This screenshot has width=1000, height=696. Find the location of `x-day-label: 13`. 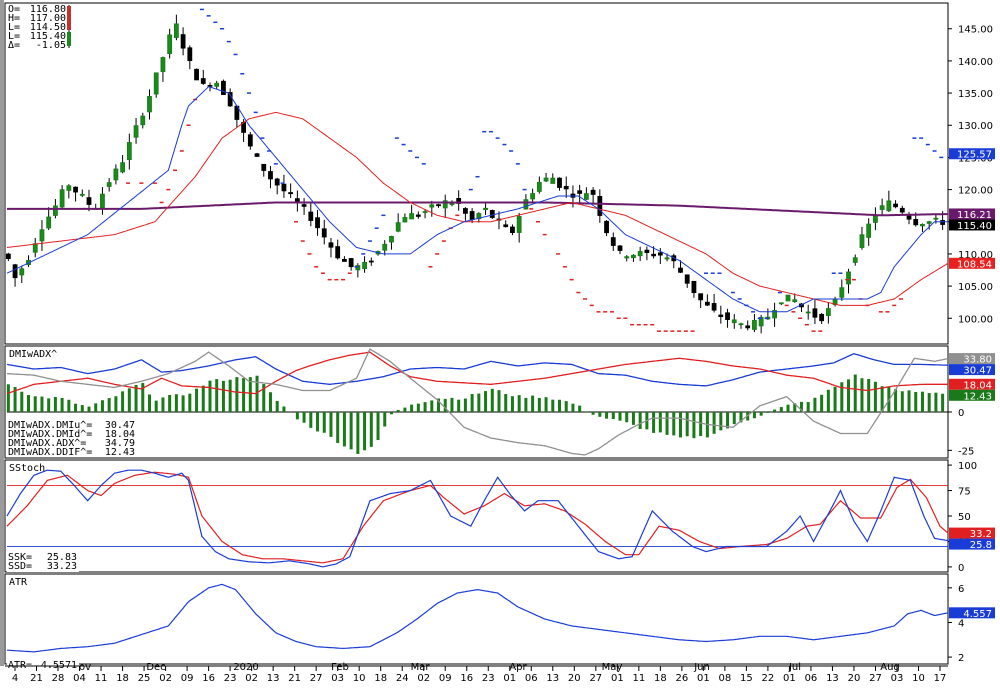

x-day-label: 13 is located at coordinates (832, 678).